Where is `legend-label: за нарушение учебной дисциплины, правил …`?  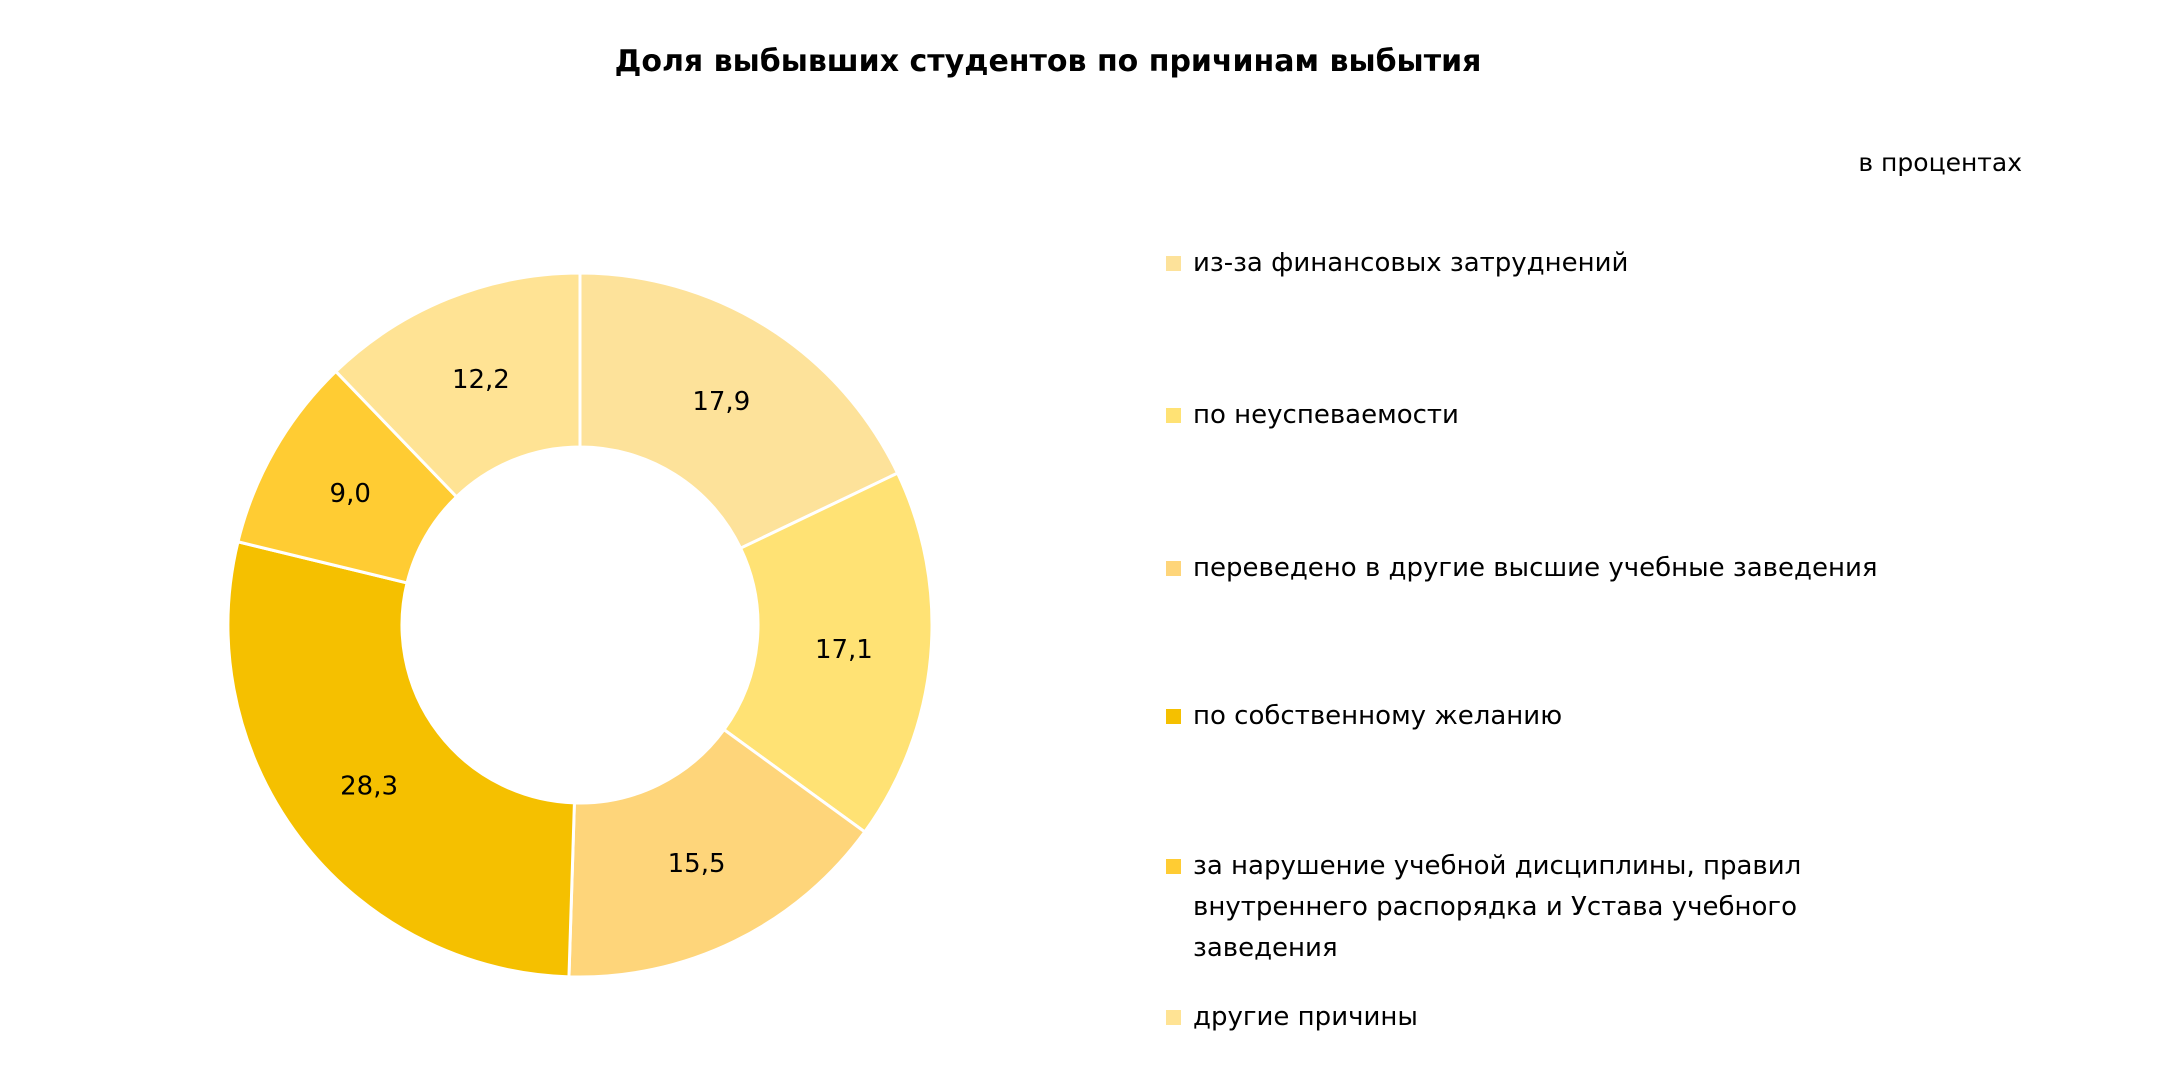
legend-label: за нарушение учебной дисциплины, правил … is located at coordinates (1497, 907).